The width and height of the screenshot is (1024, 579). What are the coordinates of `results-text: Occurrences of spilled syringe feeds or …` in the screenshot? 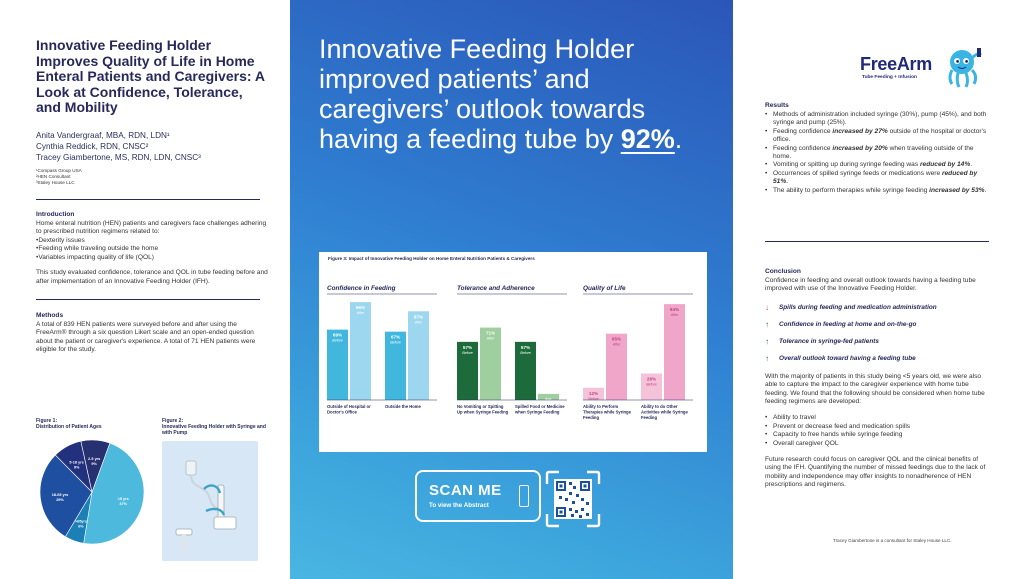 It's located at (857, 173).